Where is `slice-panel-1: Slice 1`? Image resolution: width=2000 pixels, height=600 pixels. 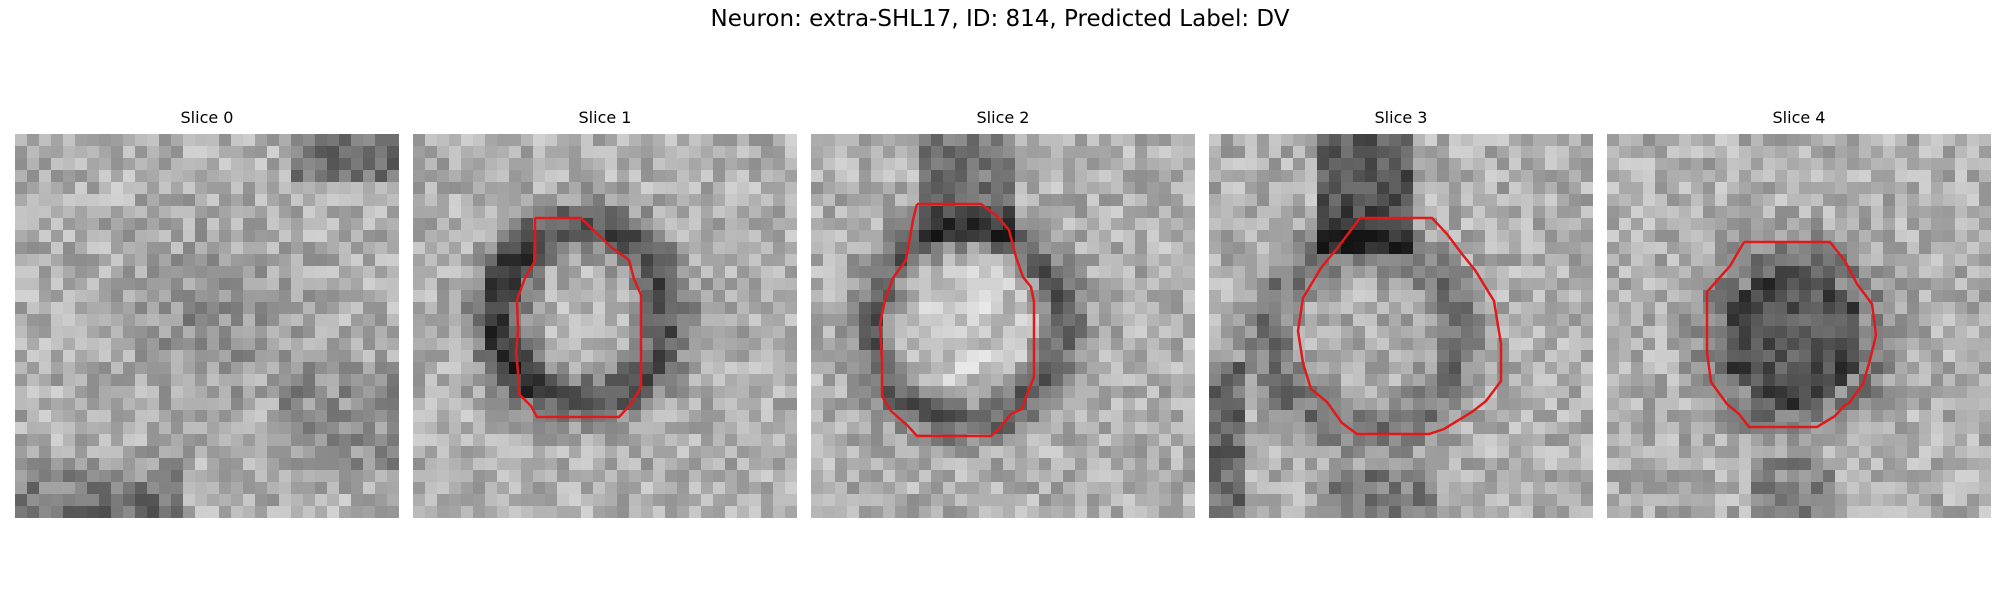
slice-panel-1: Slice 1 is located at coordinates (605, 313).